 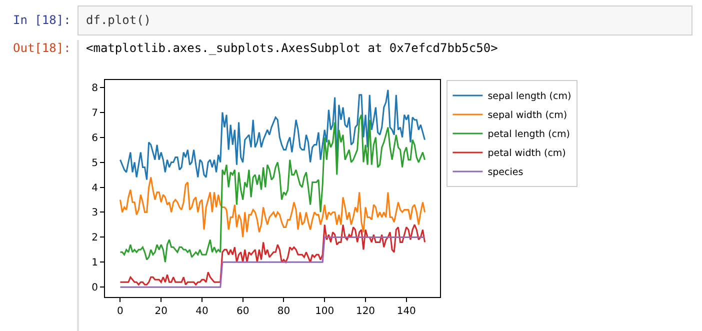 I want to click on y-tick-label: 8, so click(x=95, y=88).